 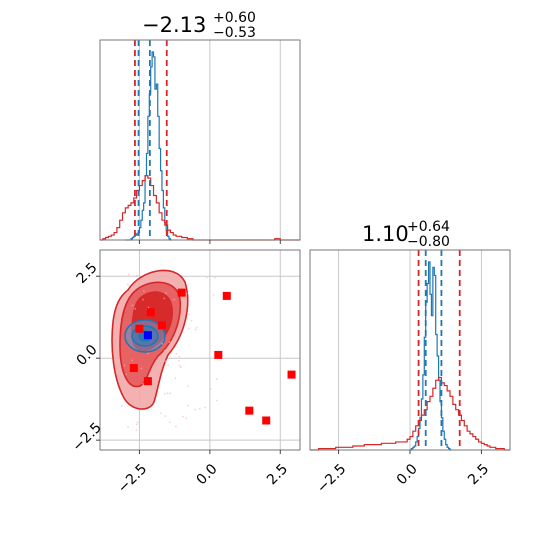 I want to click on title-plus: +0.64, so click(x=428, y=227).